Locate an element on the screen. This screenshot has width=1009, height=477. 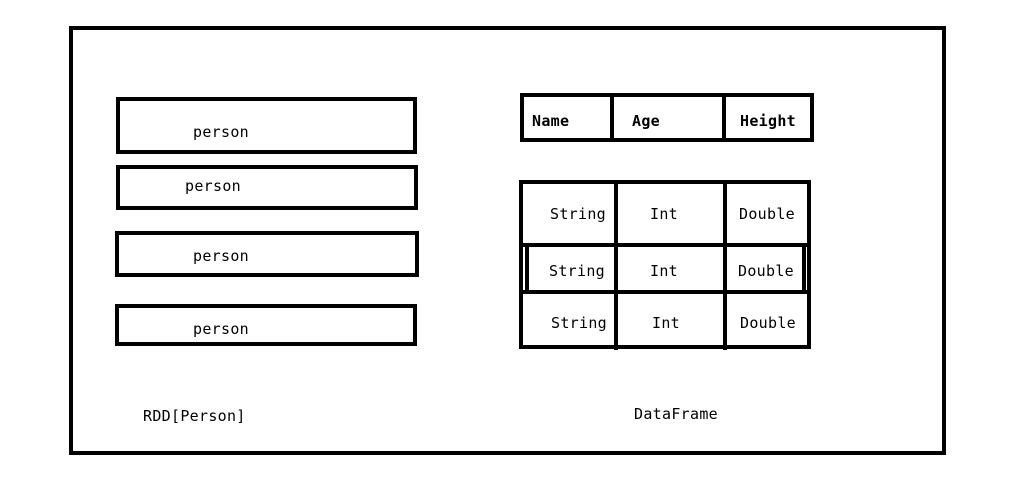
dataframe-header-name: Name is located at coordinates (551, 121).